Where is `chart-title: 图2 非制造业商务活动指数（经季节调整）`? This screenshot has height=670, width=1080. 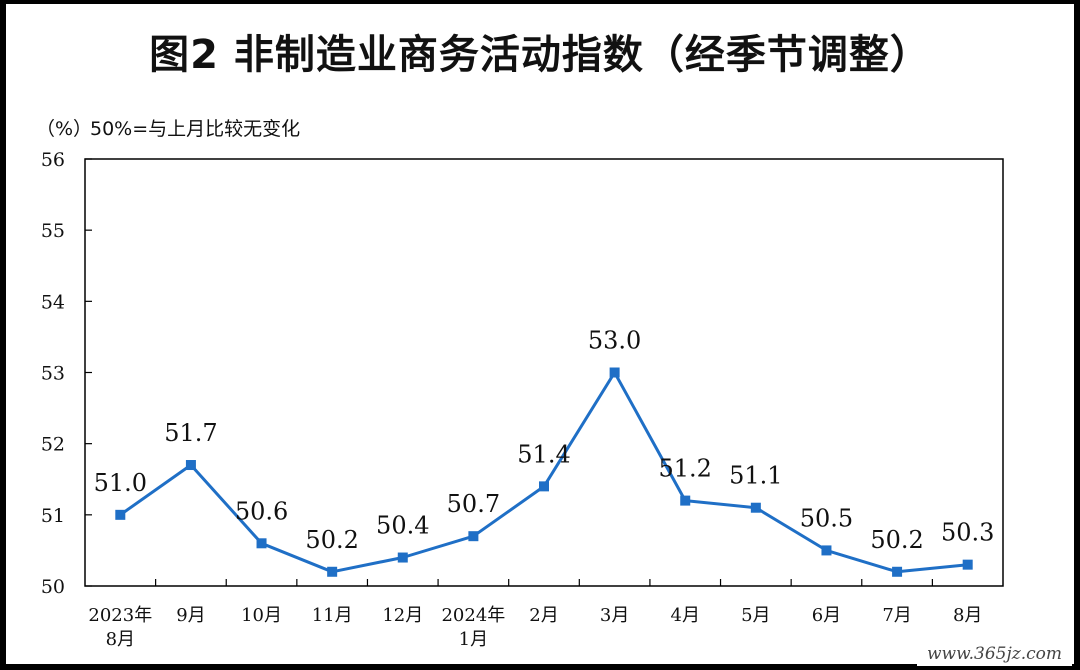 chart-title: 图2 非制造业商务活动指数（经季节调整） is located at coordinates (540, 55).